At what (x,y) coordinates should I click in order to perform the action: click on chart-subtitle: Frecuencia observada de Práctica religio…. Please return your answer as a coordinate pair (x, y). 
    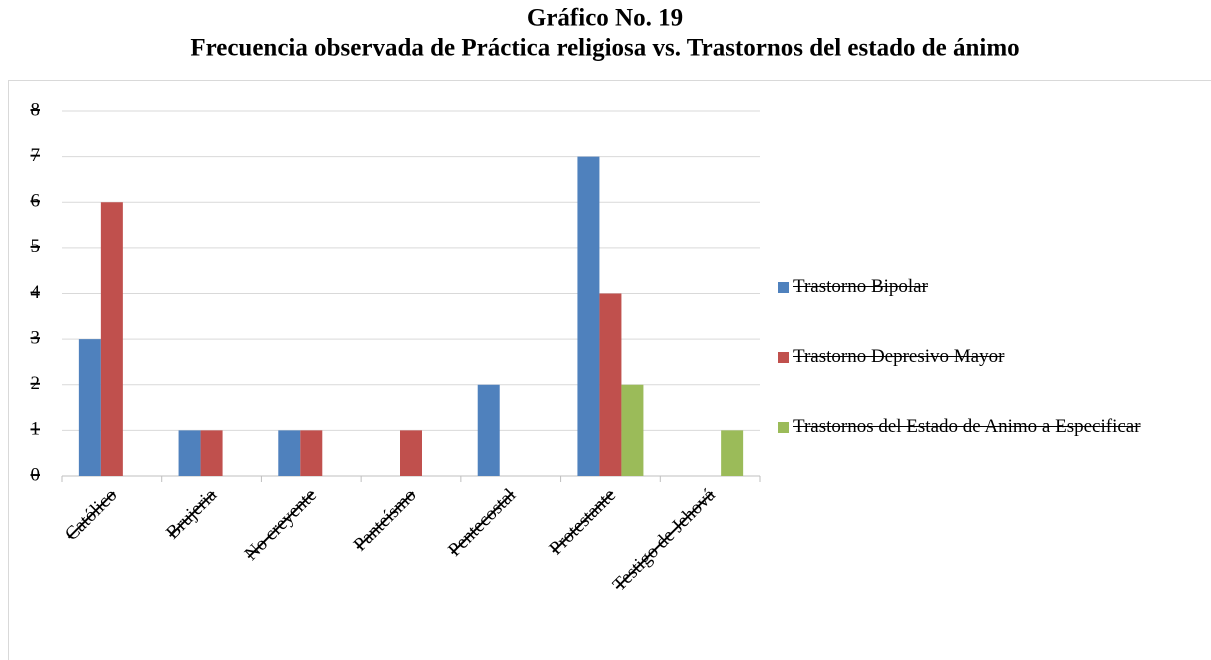
    Looking at the image, I should click on (604, 48).